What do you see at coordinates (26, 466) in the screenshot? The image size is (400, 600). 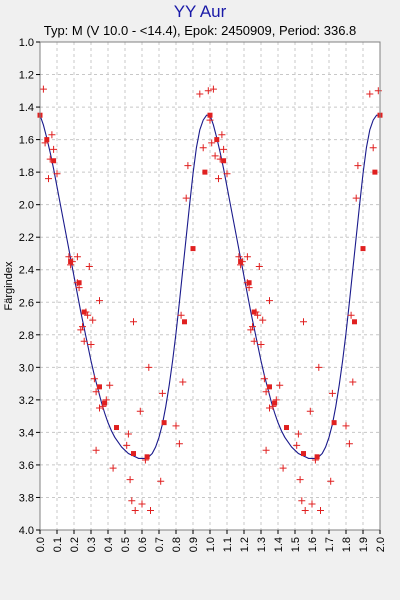 I see `y-tick-label: 3.6` at bounding box center [26, 466].